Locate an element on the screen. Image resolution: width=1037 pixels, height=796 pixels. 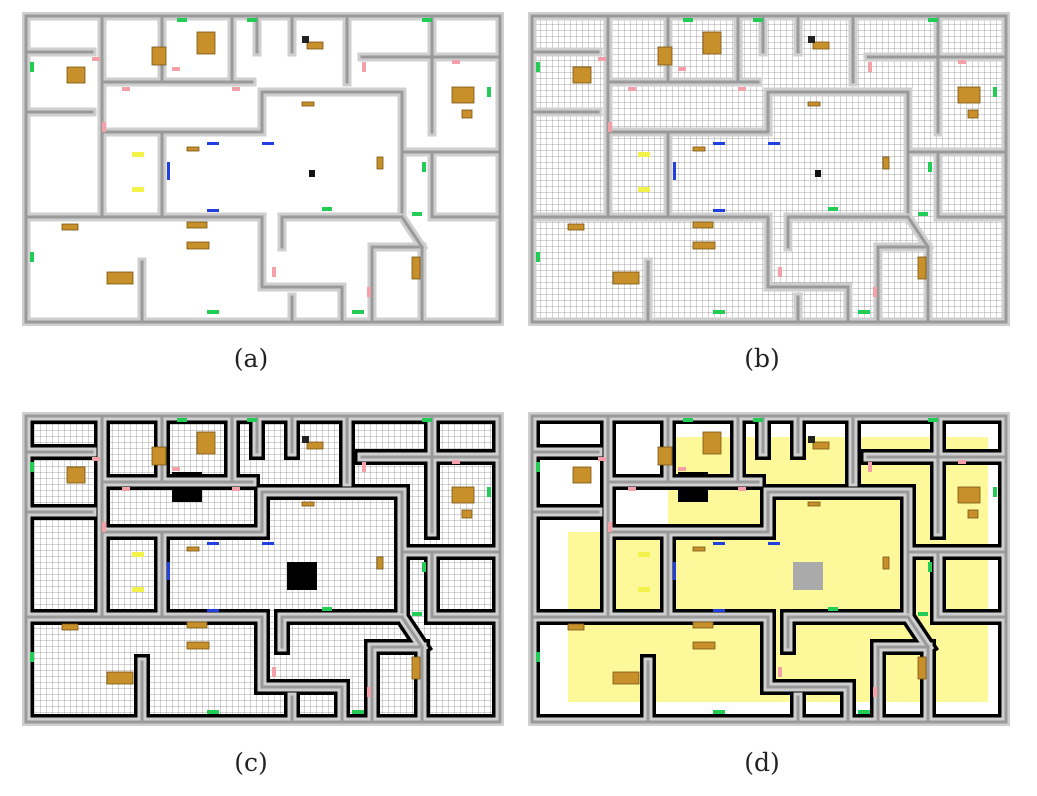
caption-b: (b) is located at coordinates (762, 358).